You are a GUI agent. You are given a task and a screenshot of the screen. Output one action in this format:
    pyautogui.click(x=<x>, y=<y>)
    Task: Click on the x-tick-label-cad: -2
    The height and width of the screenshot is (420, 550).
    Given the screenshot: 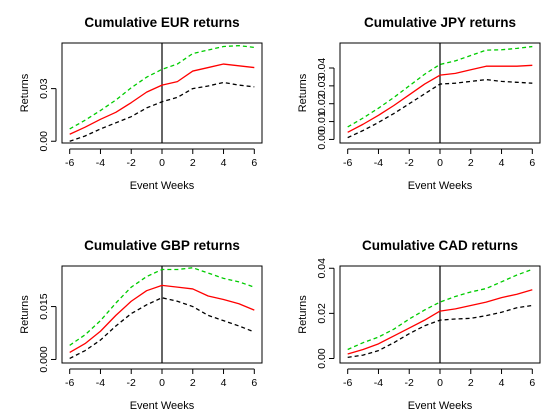 What is the action you would take?
    pyautogui.click(x=409, y=383)
    